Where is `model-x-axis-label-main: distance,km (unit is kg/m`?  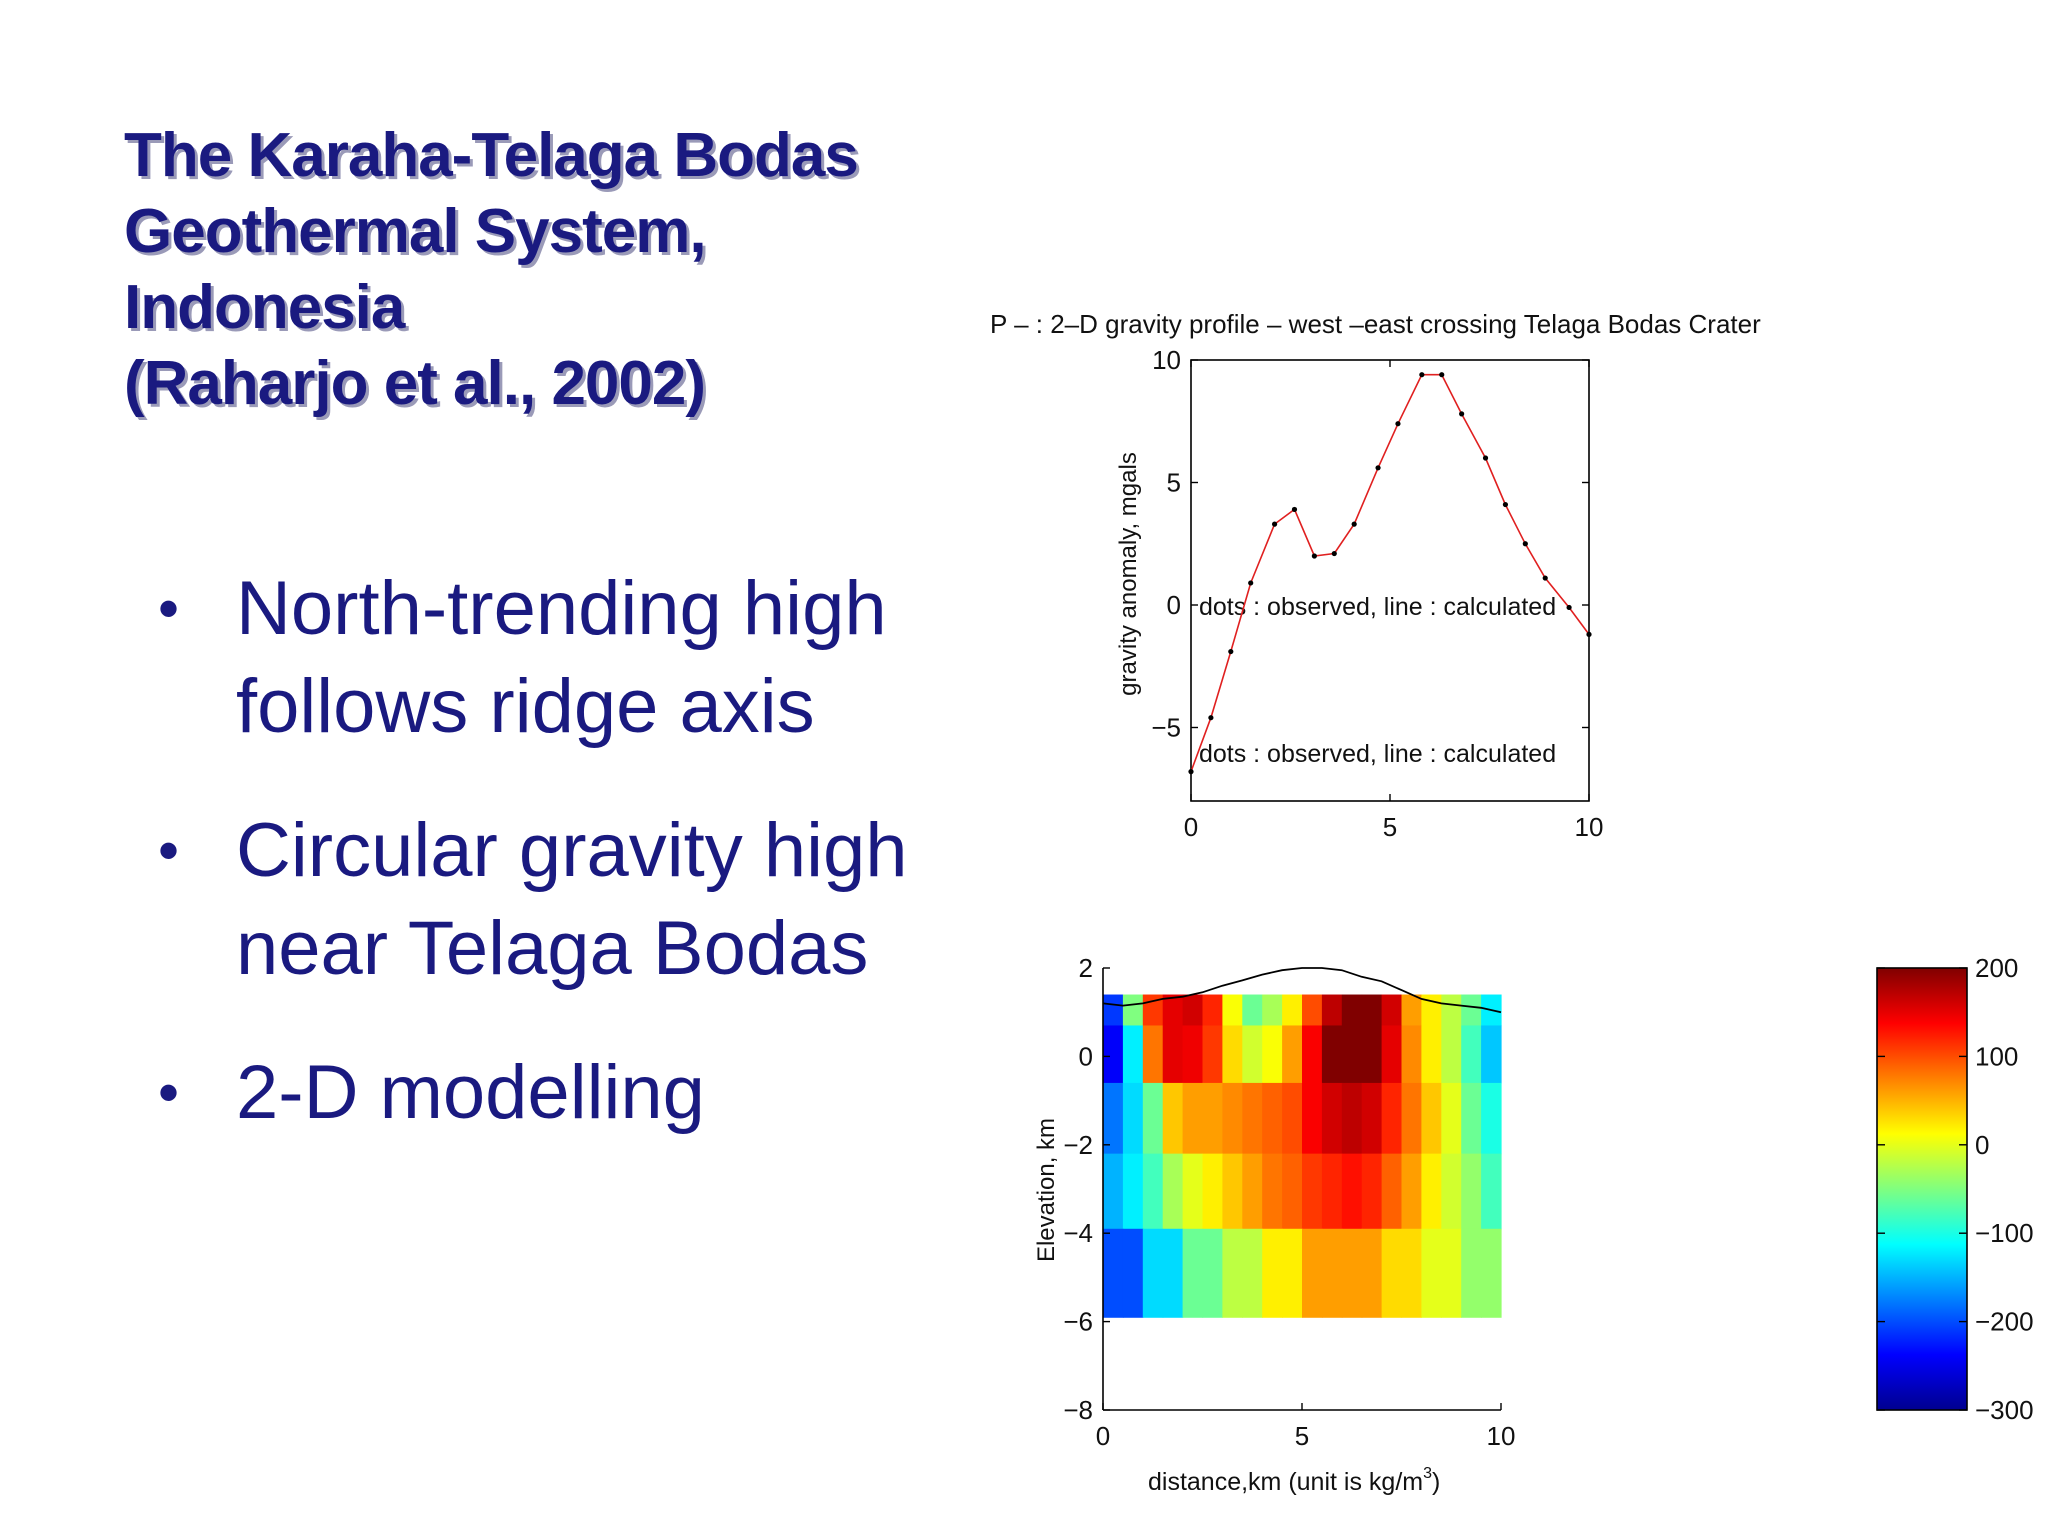 model-x-axis-label-main: distance,km (unit is kg/m is located at coordinates (1285, 1482).